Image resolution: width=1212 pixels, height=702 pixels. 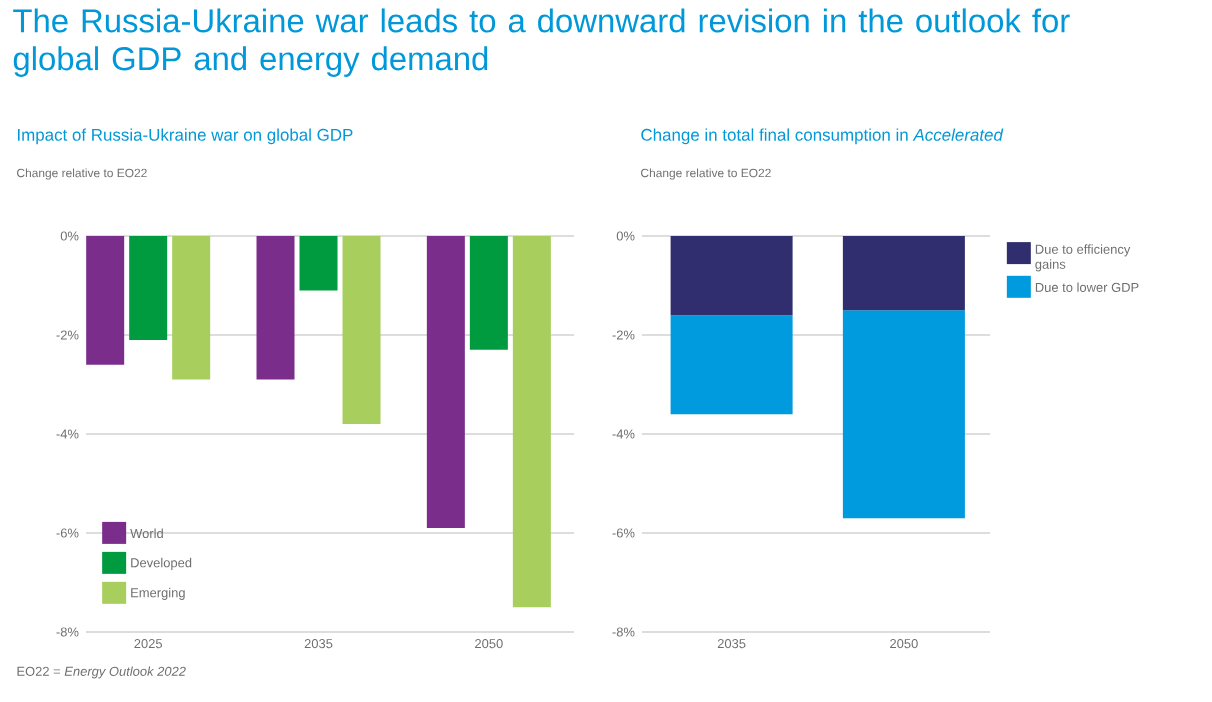 I want to click on chart-title: The Russia-Ukraine war leads to a downward revision in the outlook for global GDP and energy demand, so click(x=541, y=42).